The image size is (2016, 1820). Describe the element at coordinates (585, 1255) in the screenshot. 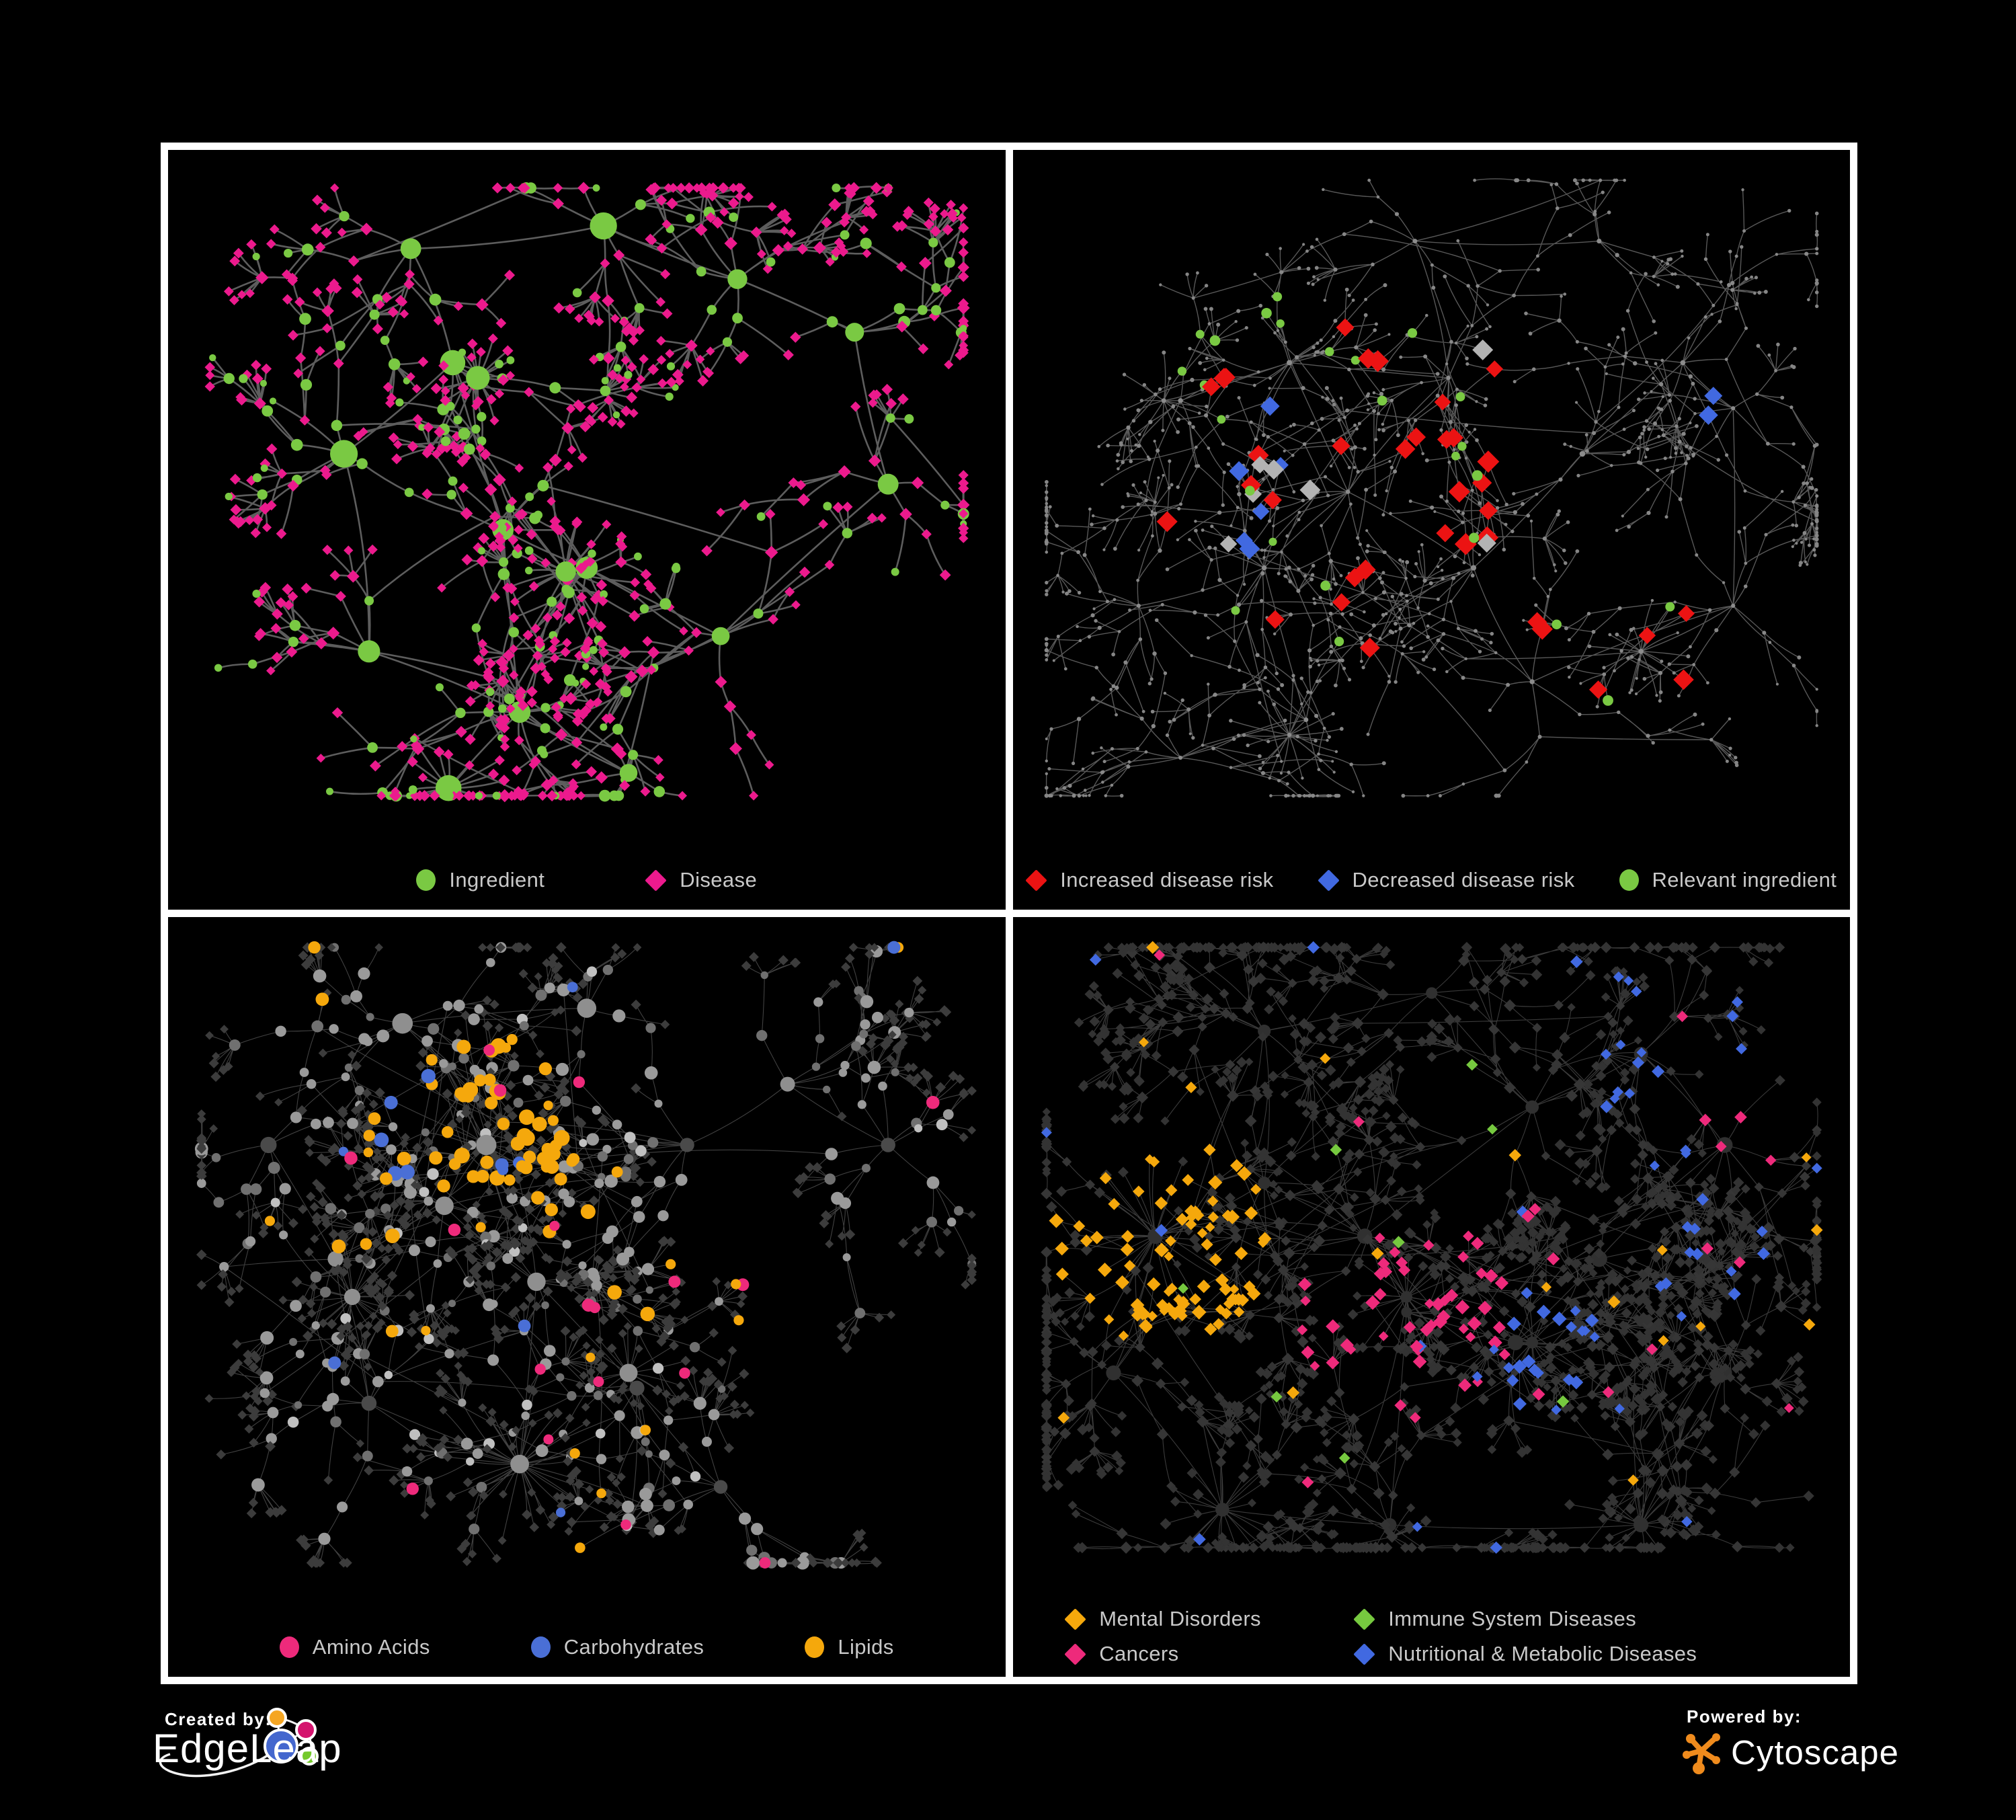

I see `nutrient-classes-network-canvas` at that location.